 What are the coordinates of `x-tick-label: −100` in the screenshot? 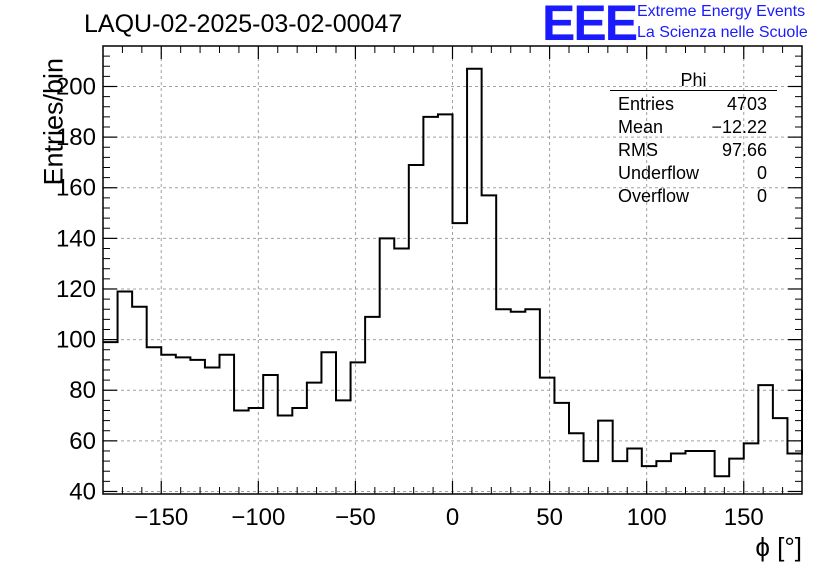 It's located at (258, 517).